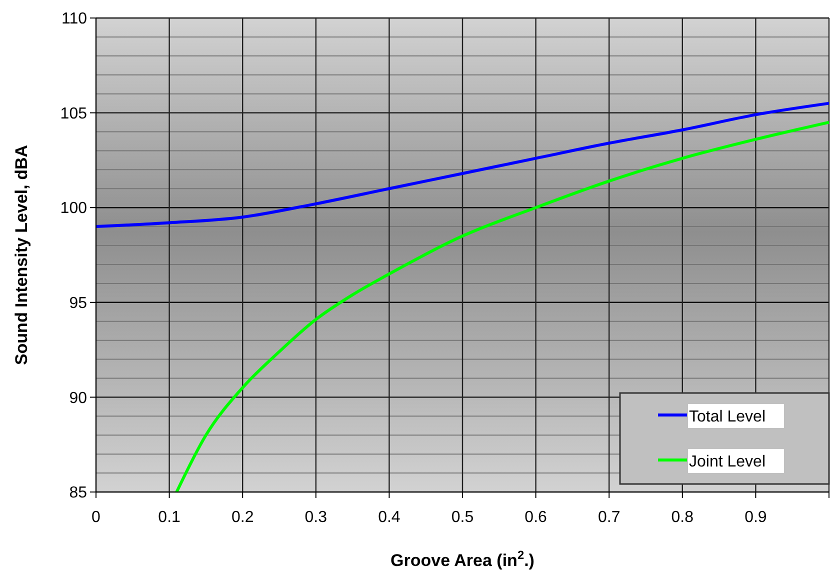 Image resolution: width=830 pixels, height=578 pixels. Describe the element at coordinates (74, 209) in the screenshot. I see `y-tick-label: 100` at that location.